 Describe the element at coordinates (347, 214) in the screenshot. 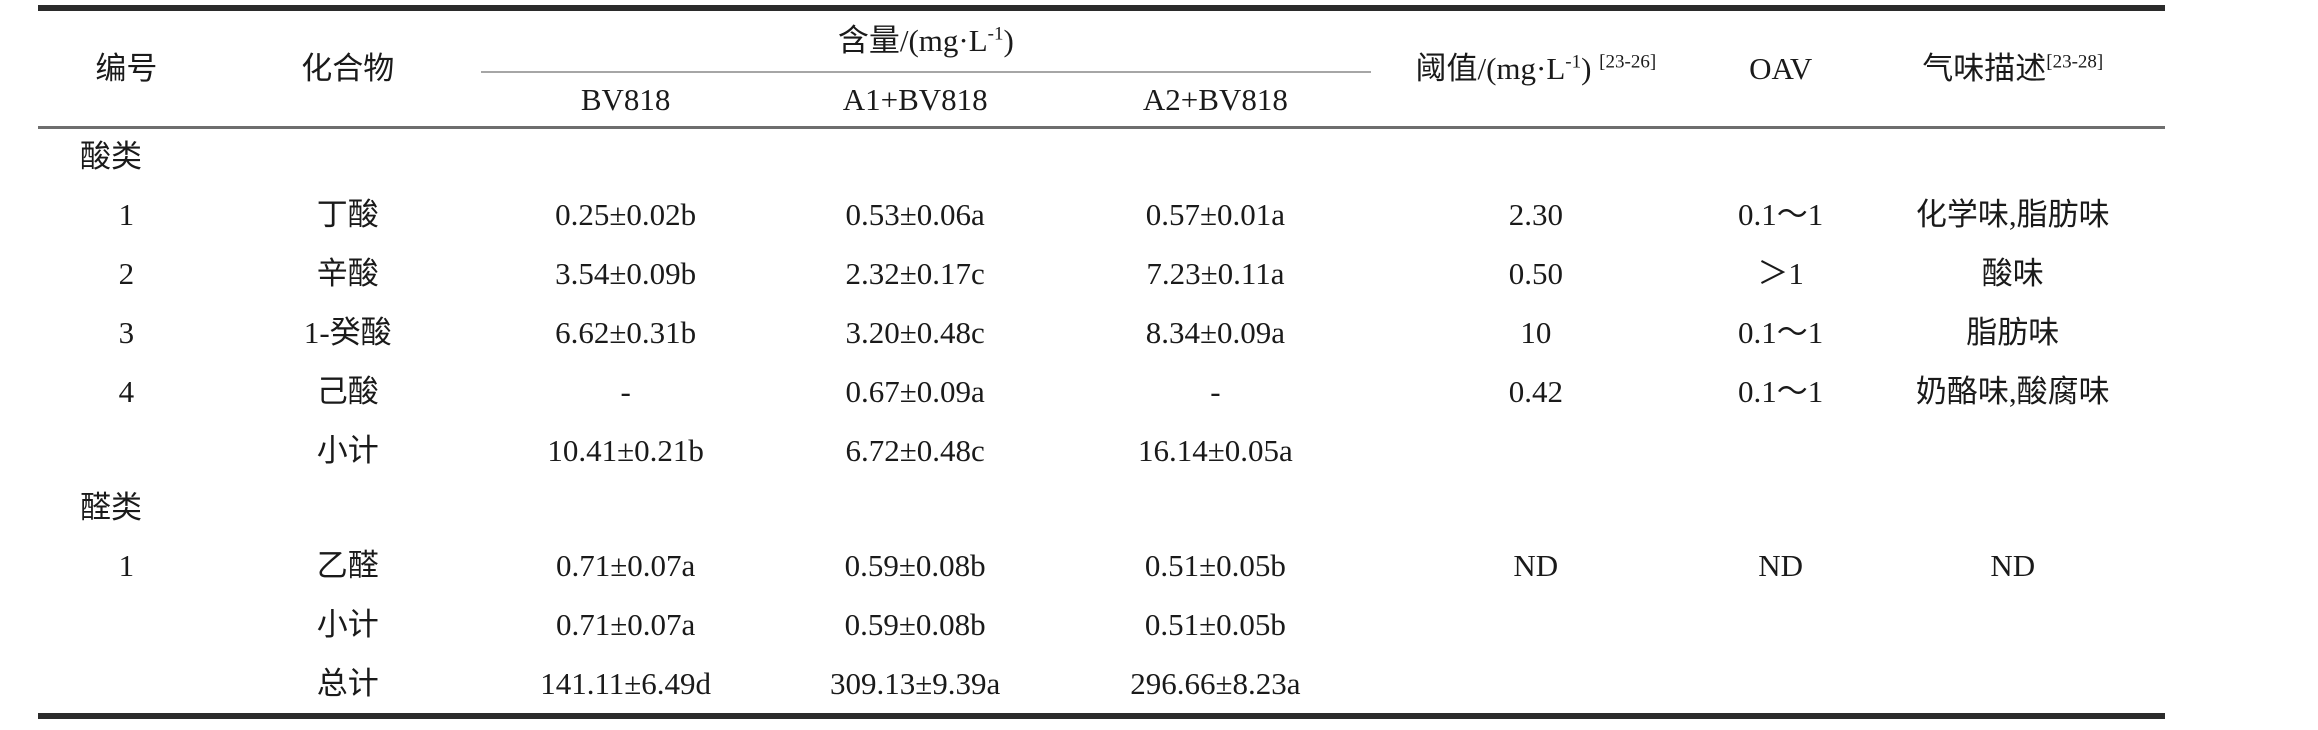

I see `cell-compound: 丁酸` at that location.